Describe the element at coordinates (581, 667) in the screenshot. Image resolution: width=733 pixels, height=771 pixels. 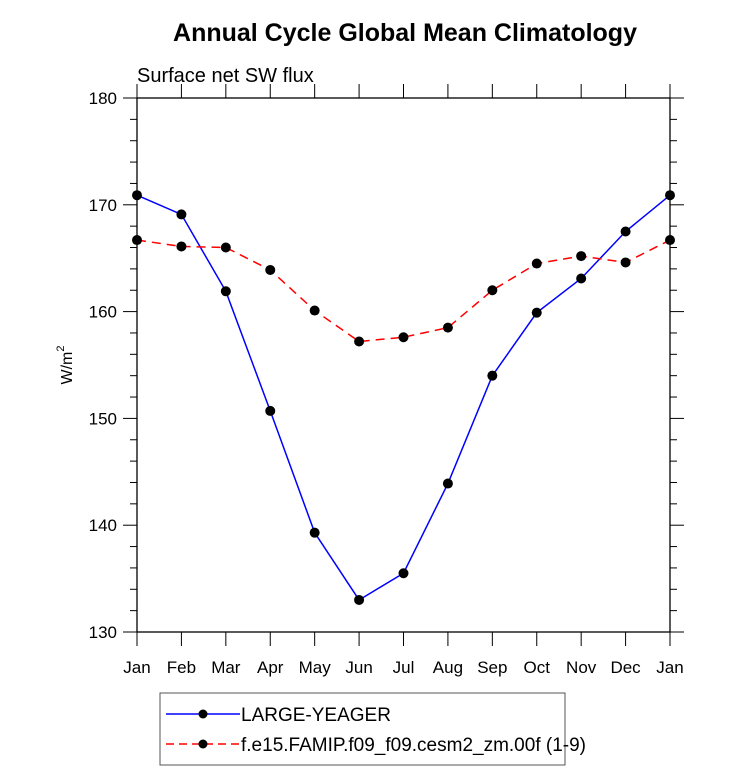
I see `x-tick-label: Nov` at that location.